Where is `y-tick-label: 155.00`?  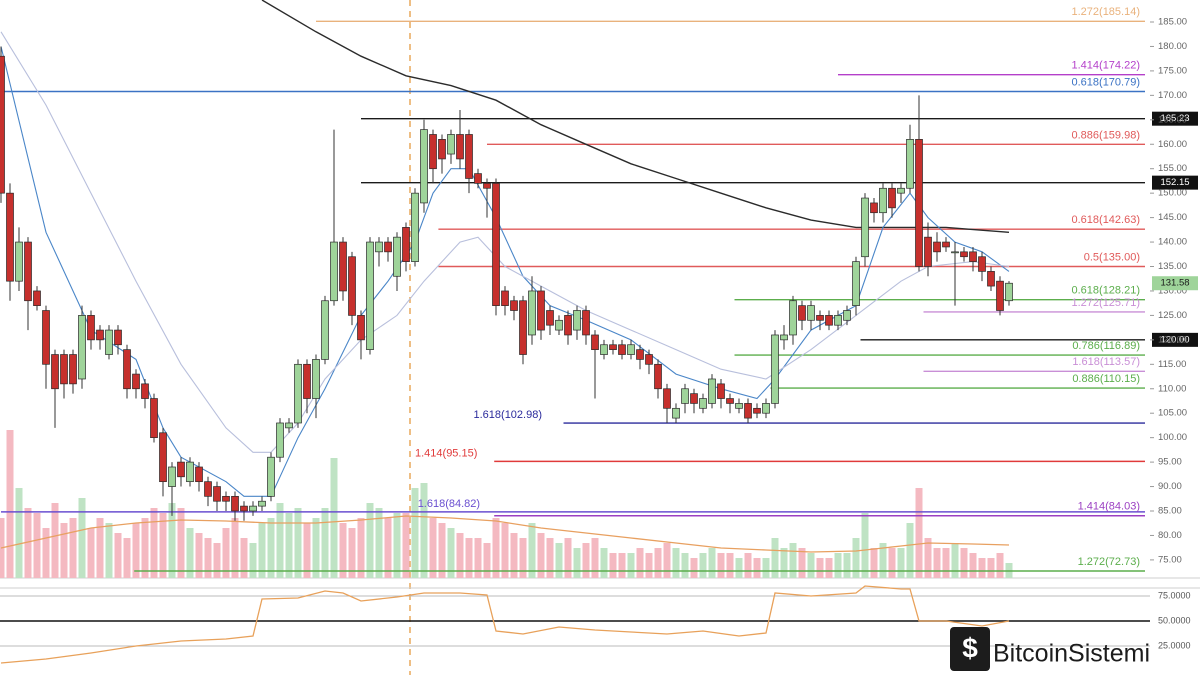 y-tick-label: 155.00 is located at coordinates (1172, 168).